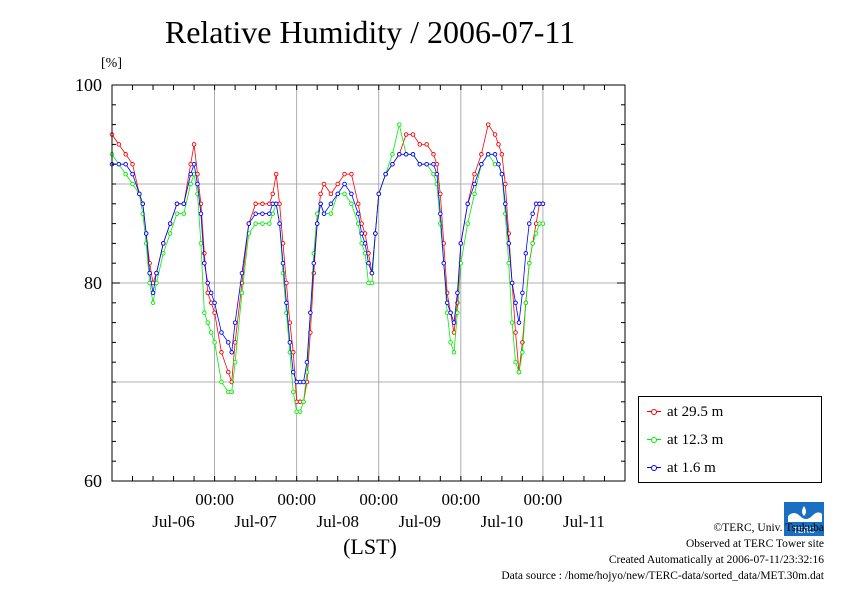 The image size is (842, 595). I want to click on legend-label: at 12.3 m, so click(695, 439).